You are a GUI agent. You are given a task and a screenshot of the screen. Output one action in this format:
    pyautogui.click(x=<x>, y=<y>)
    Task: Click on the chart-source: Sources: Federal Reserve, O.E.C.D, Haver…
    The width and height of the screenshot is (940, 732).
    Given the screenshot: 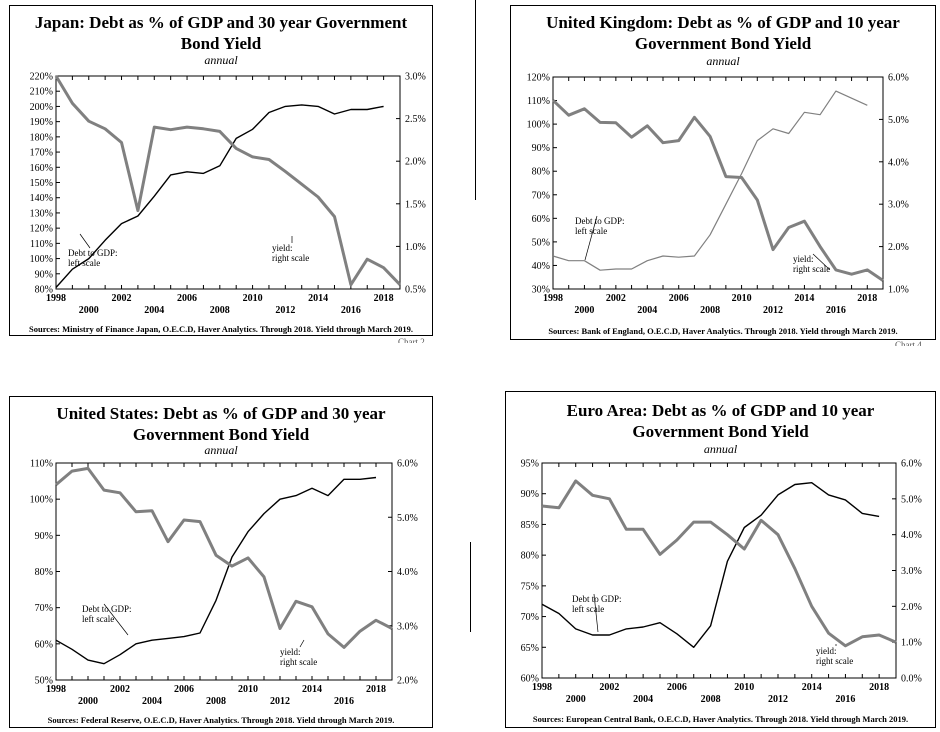 What is the action you would take?
    pyautogui.click(x=221, y=720)
    